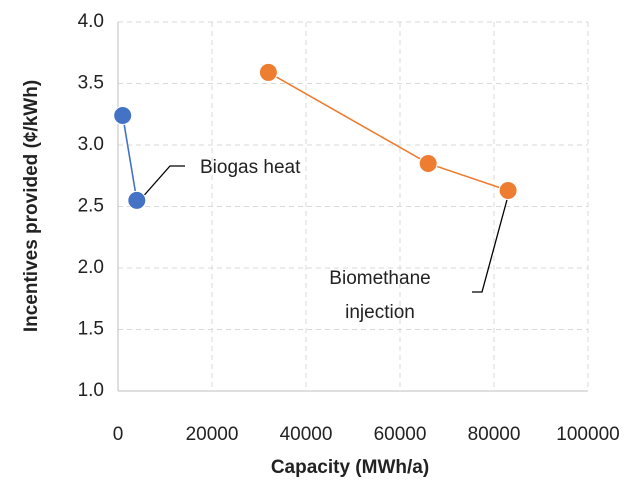 The height and width of the screenshot is (488, 627). What do you see at coordinates (91, 144) in the screenshot?
I see `y-tick-label: 3.0` at bounding box center [91, 144].